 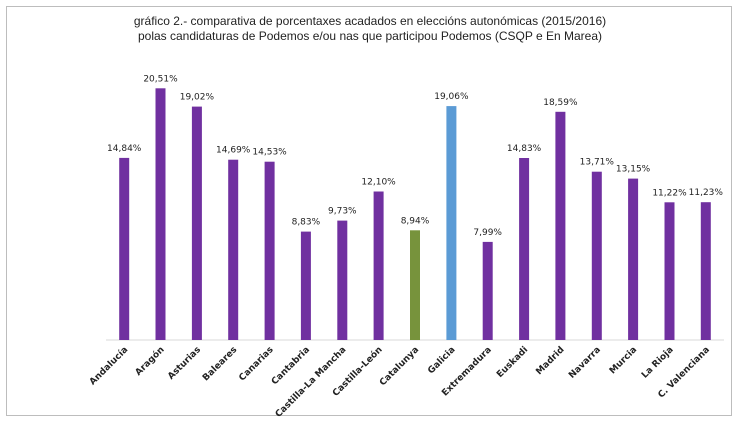 I want to click on category-label: Navarra, so click(x=585, y=363).